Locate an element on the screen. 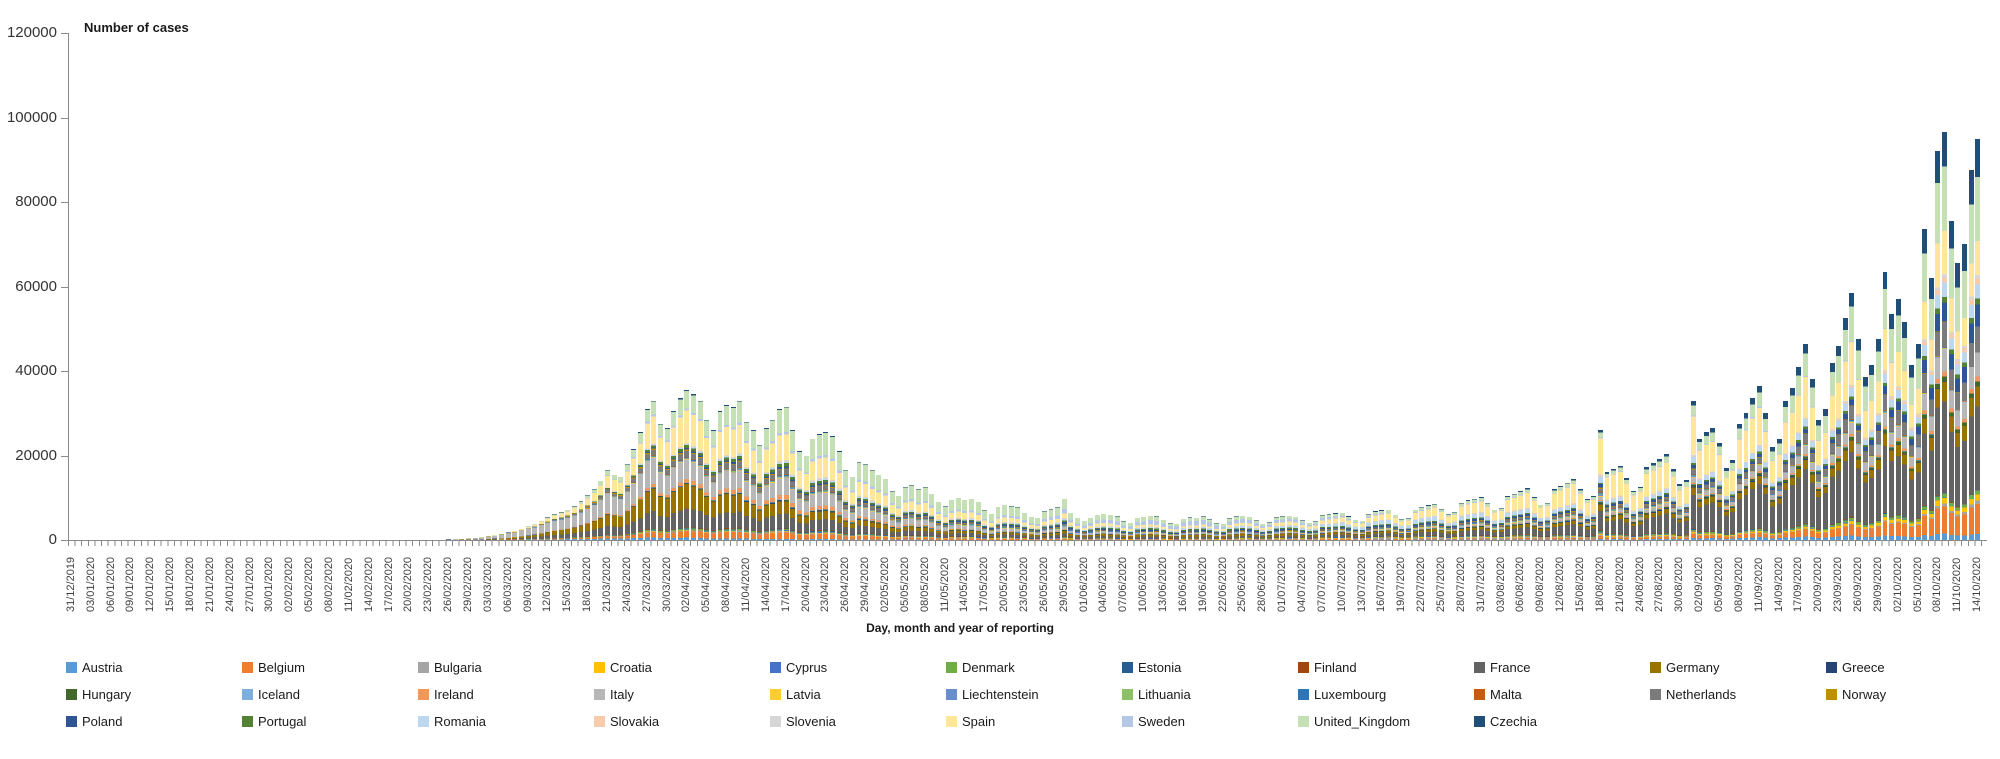  x-tick-label: 20/02/2020 is located at coordinates (408, 584).